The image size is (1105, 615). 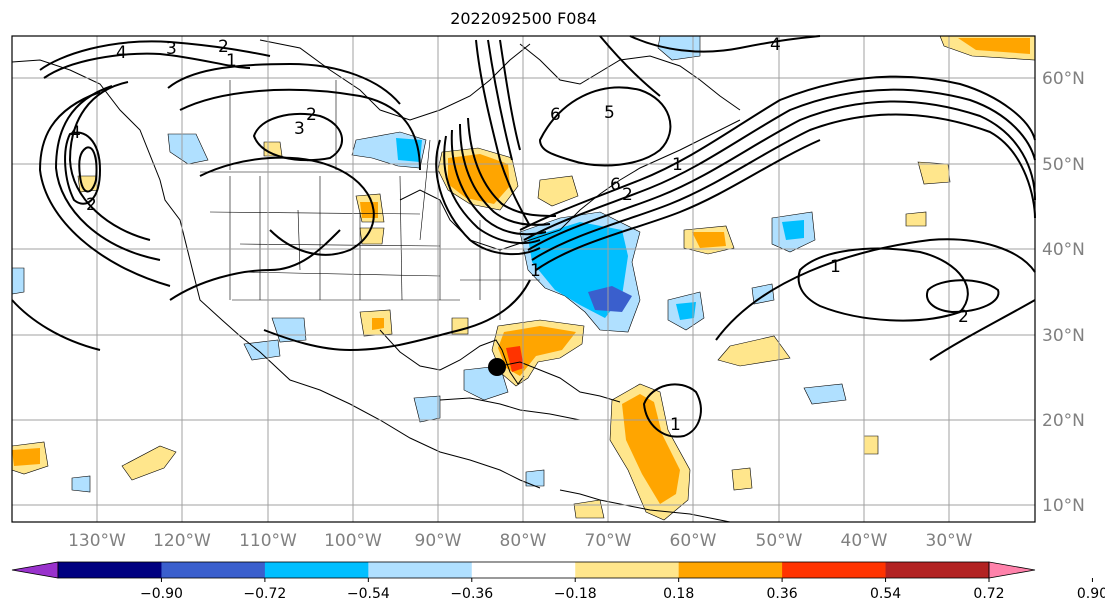 What do you see at coordinates (97, 541) in the screenshot?
I see `lon-label: 130°W` at bounding box center [97, 541].